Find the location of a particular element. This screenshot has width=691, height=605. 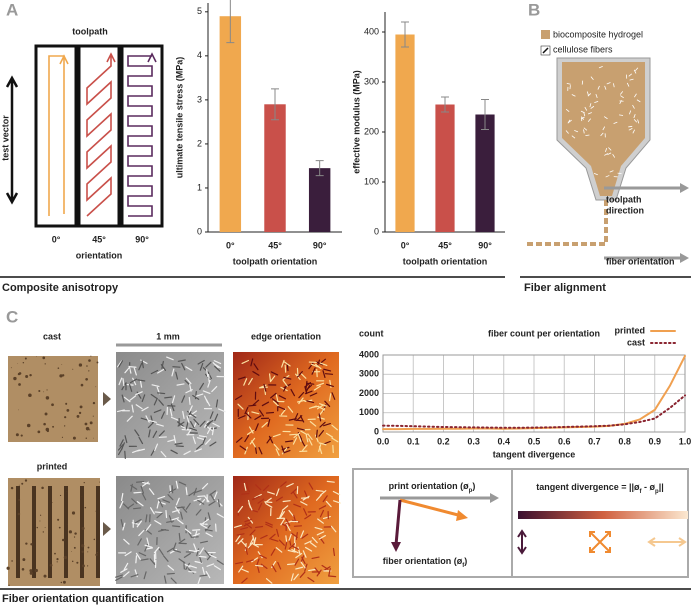

caption: Fiber orientation quantification is located at coordinates (83, 599).